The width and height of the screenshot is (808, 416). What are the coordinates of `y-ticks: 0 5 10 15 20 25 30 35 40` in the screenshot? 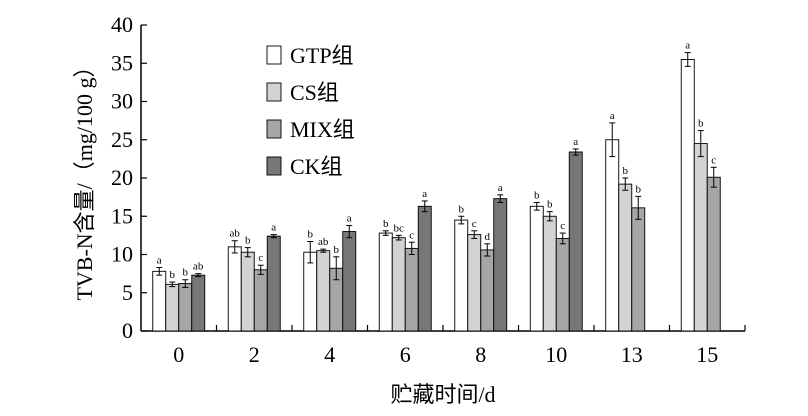 It's located at (129, 177).